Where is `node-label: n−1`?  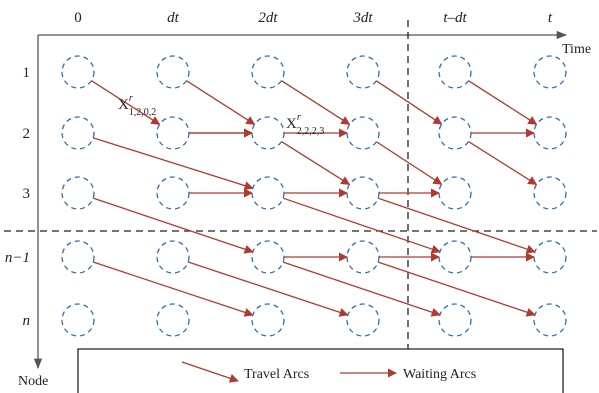 node-label: n−1 is located at coordinates (17, 258).